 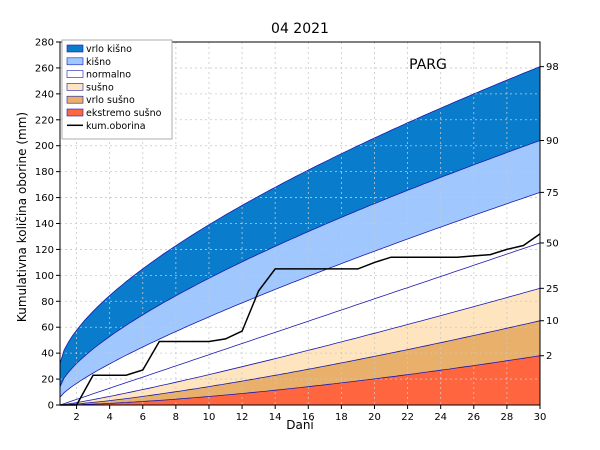 I want to click on y-tick-label: 200, so click(x=44, y=146).